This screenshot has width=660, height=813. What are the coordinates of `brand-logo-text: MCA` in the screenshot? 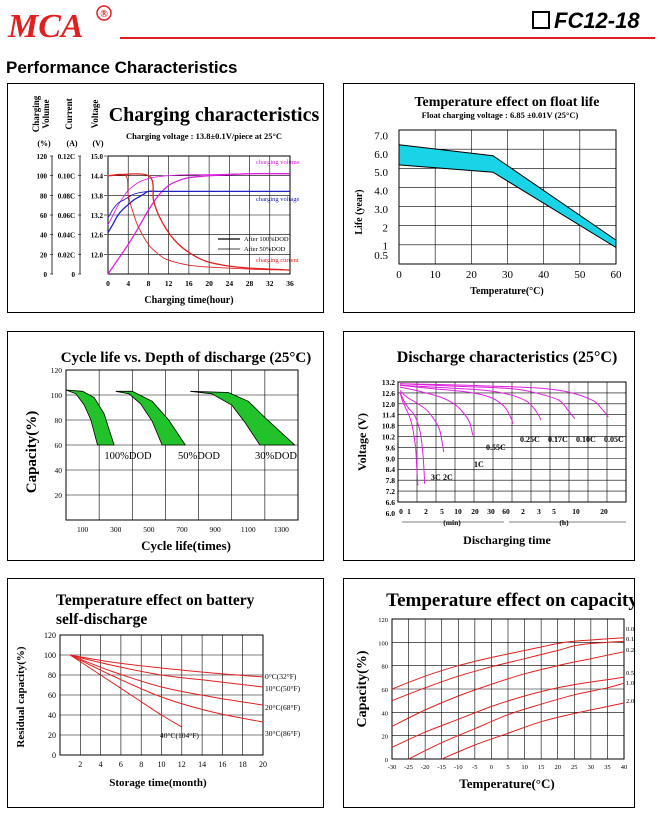 It's located at (45, 26).